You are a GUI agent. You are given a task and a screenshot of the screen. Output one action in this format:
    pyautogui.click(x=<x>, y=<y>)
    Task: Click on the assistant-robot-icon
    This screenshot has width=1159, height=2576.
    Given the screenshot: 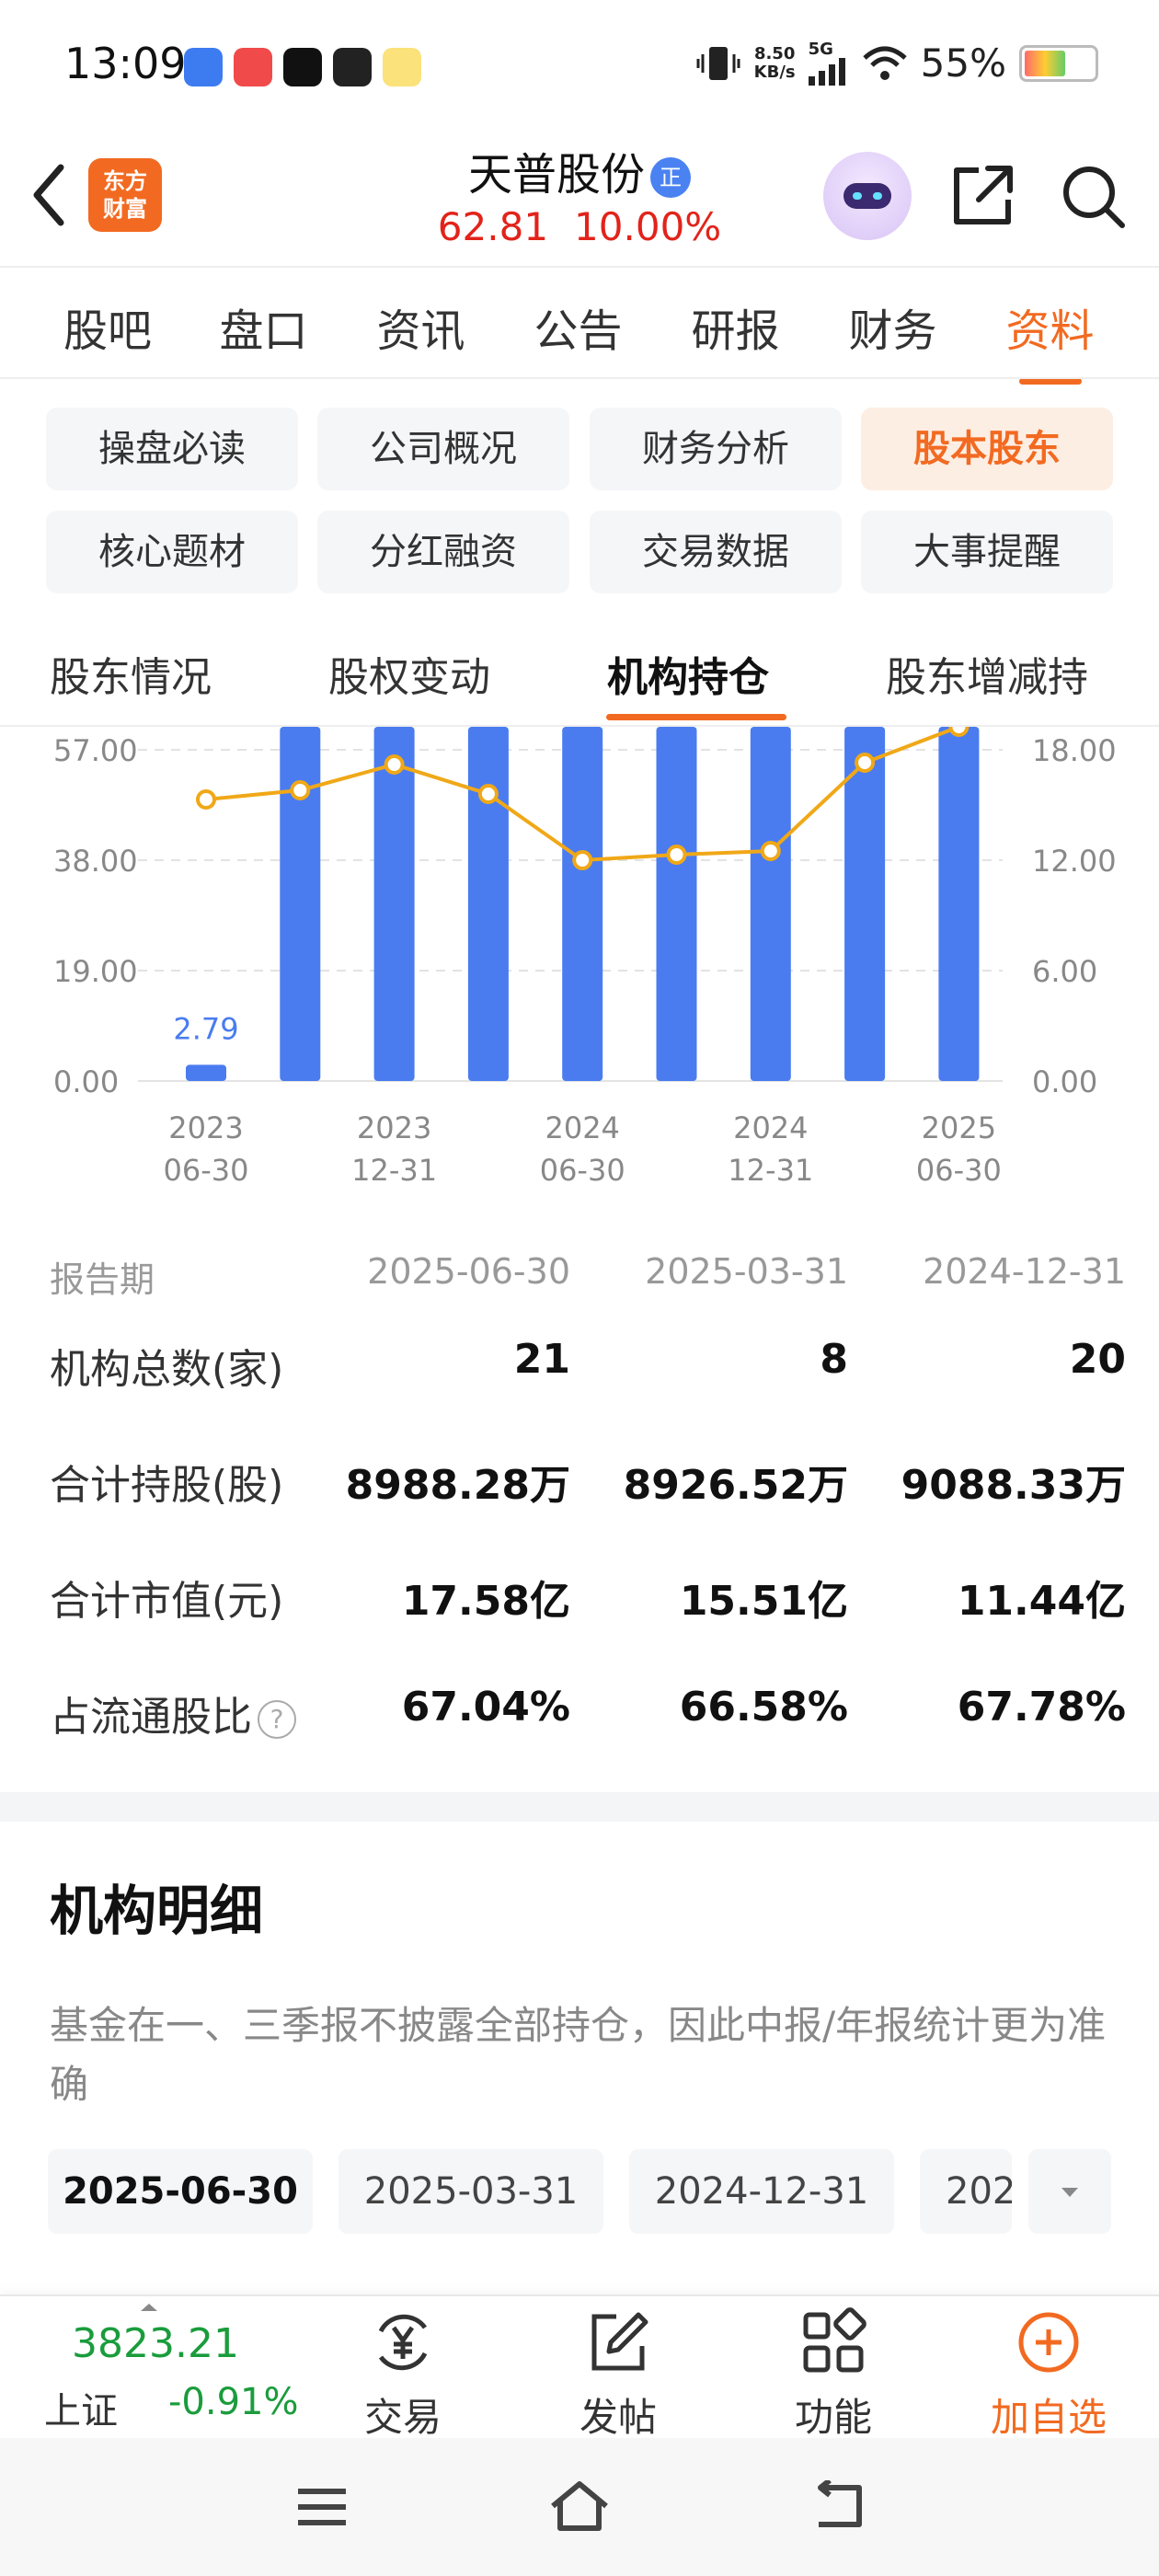 What is the action you would take?
    pyautogui.click(x=867, y=196)
    